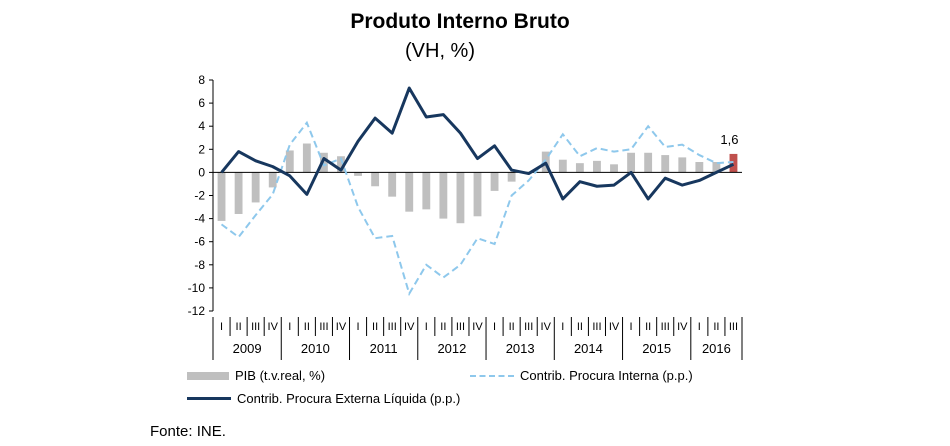  I want to click on year-label: 2010, so click(315, 348).